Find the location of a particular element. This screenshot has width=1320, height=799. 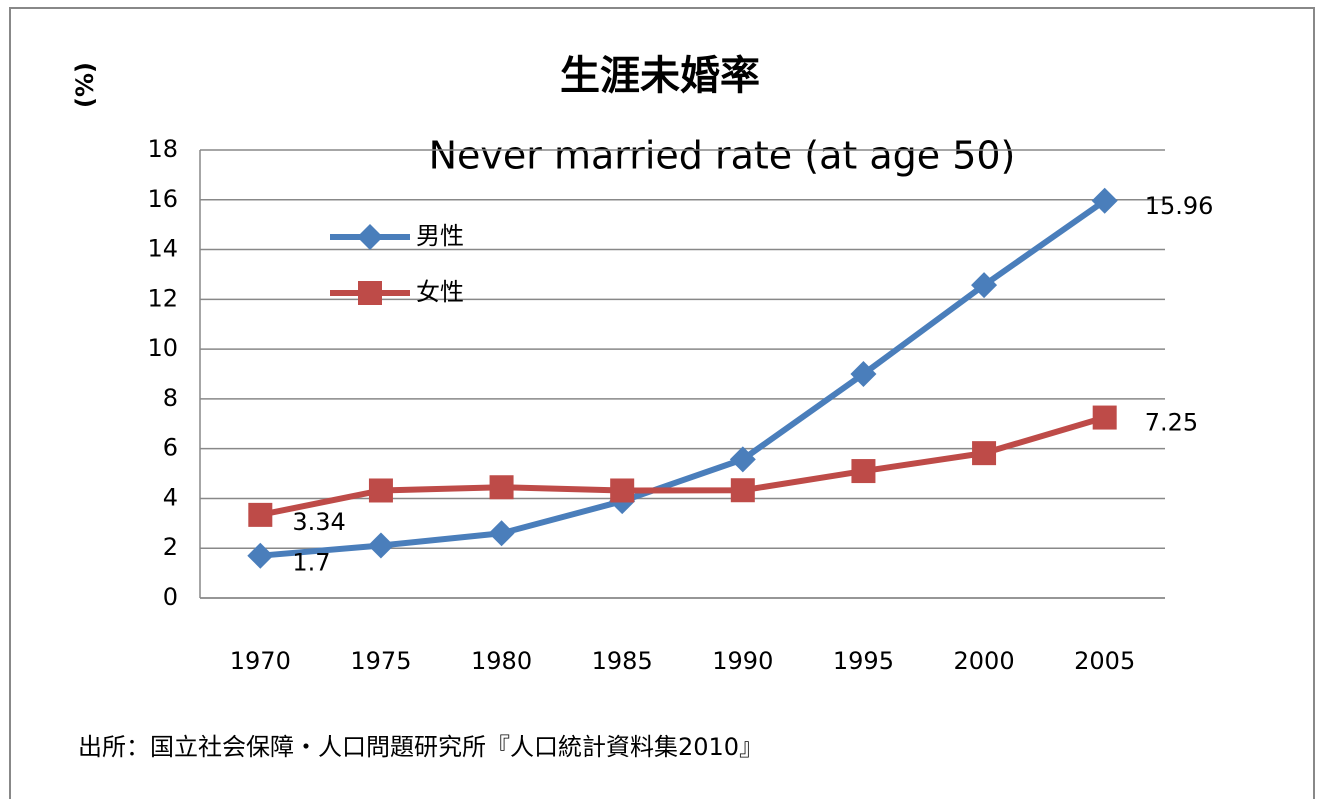

x-tick-label: 1975 is located at coordinates (380, 661).